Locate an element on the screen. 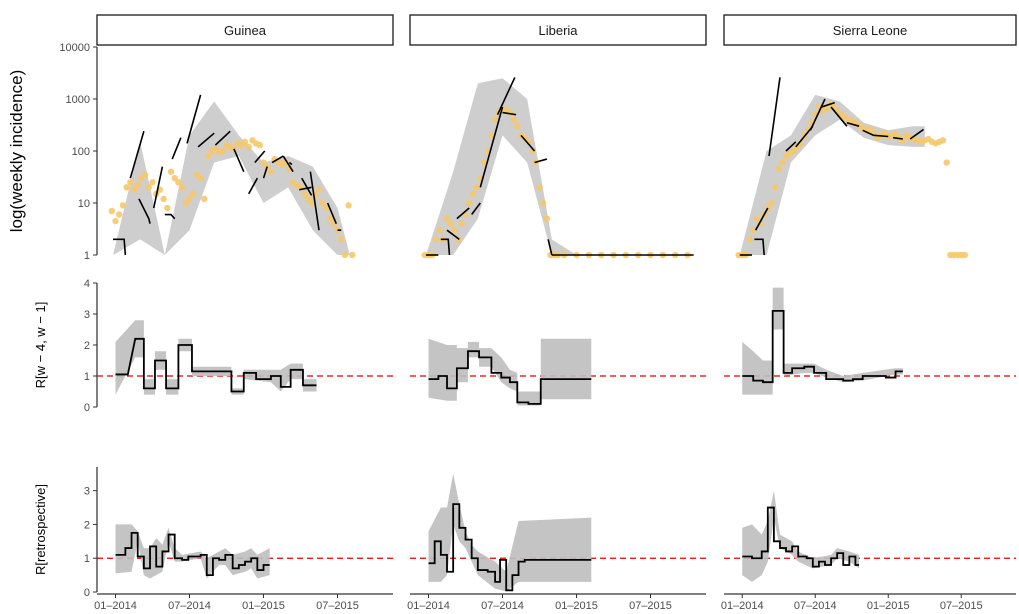  y-axis: 1 10 100 1000 10000 is located at coordinates (78, 152).